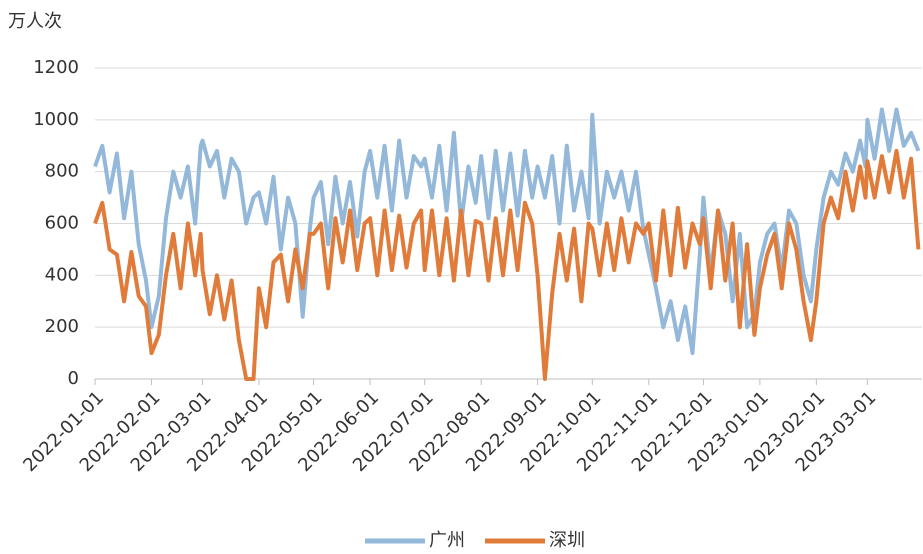 The image size is (923, 554). What do you see at coordinates (567, 540) in the screenshot?
I see `legend-label: 深圳` at bounding box center [567, 540].